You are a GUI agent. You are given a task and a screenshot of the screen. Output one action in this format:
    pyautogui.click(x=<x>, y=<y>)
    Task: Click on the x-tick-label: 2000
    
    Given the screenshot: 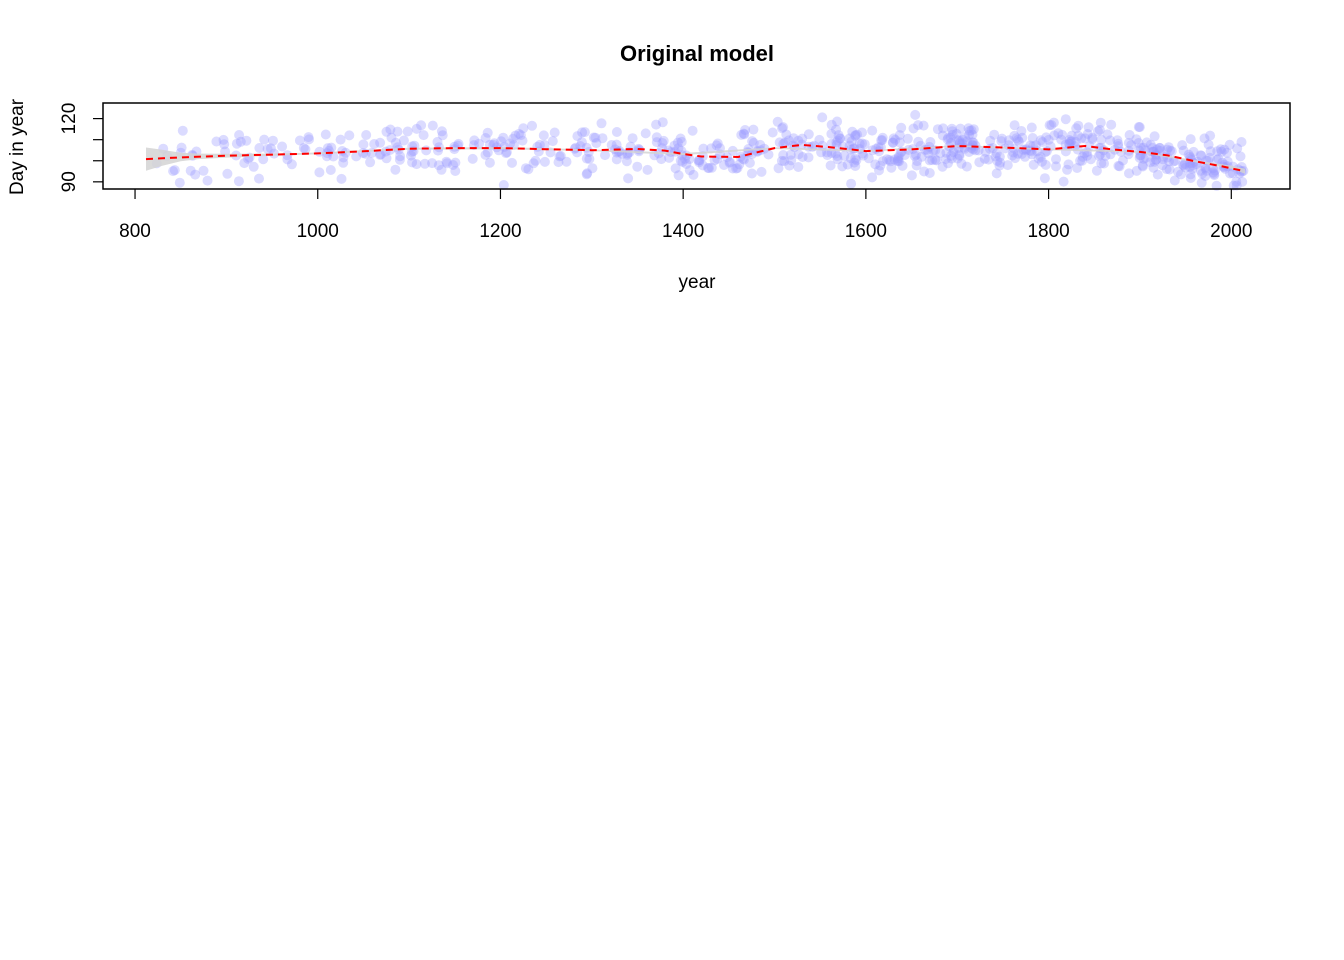 What is the action you would take?
    pyautogui.click(x=1231, y=231)
    